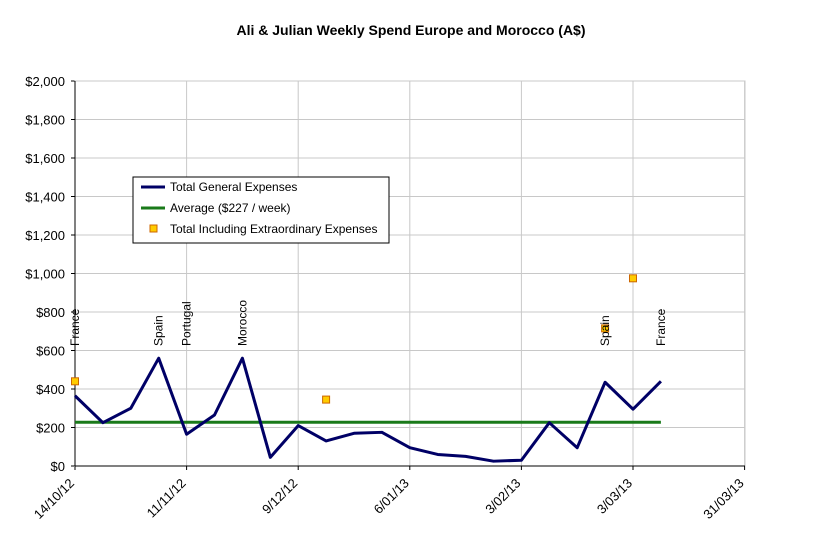 The image size is (822, 554). What do you see at coordinates (45, 81) in the screenshot?
I see `y-tick-label: $2,000` at bounding box center [45, 81].